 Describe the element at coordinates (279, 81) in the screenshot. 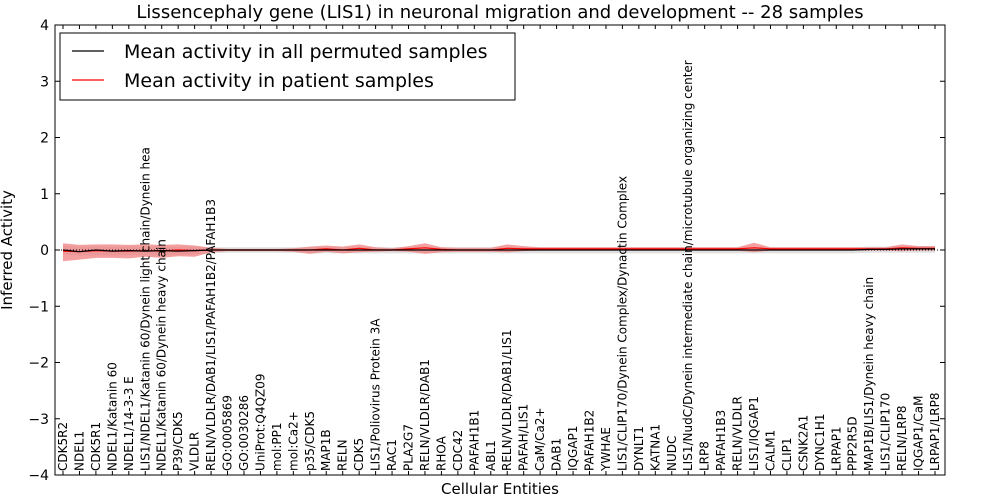

I see `legend-label-patient: Mean activity in patient samples` at that location.